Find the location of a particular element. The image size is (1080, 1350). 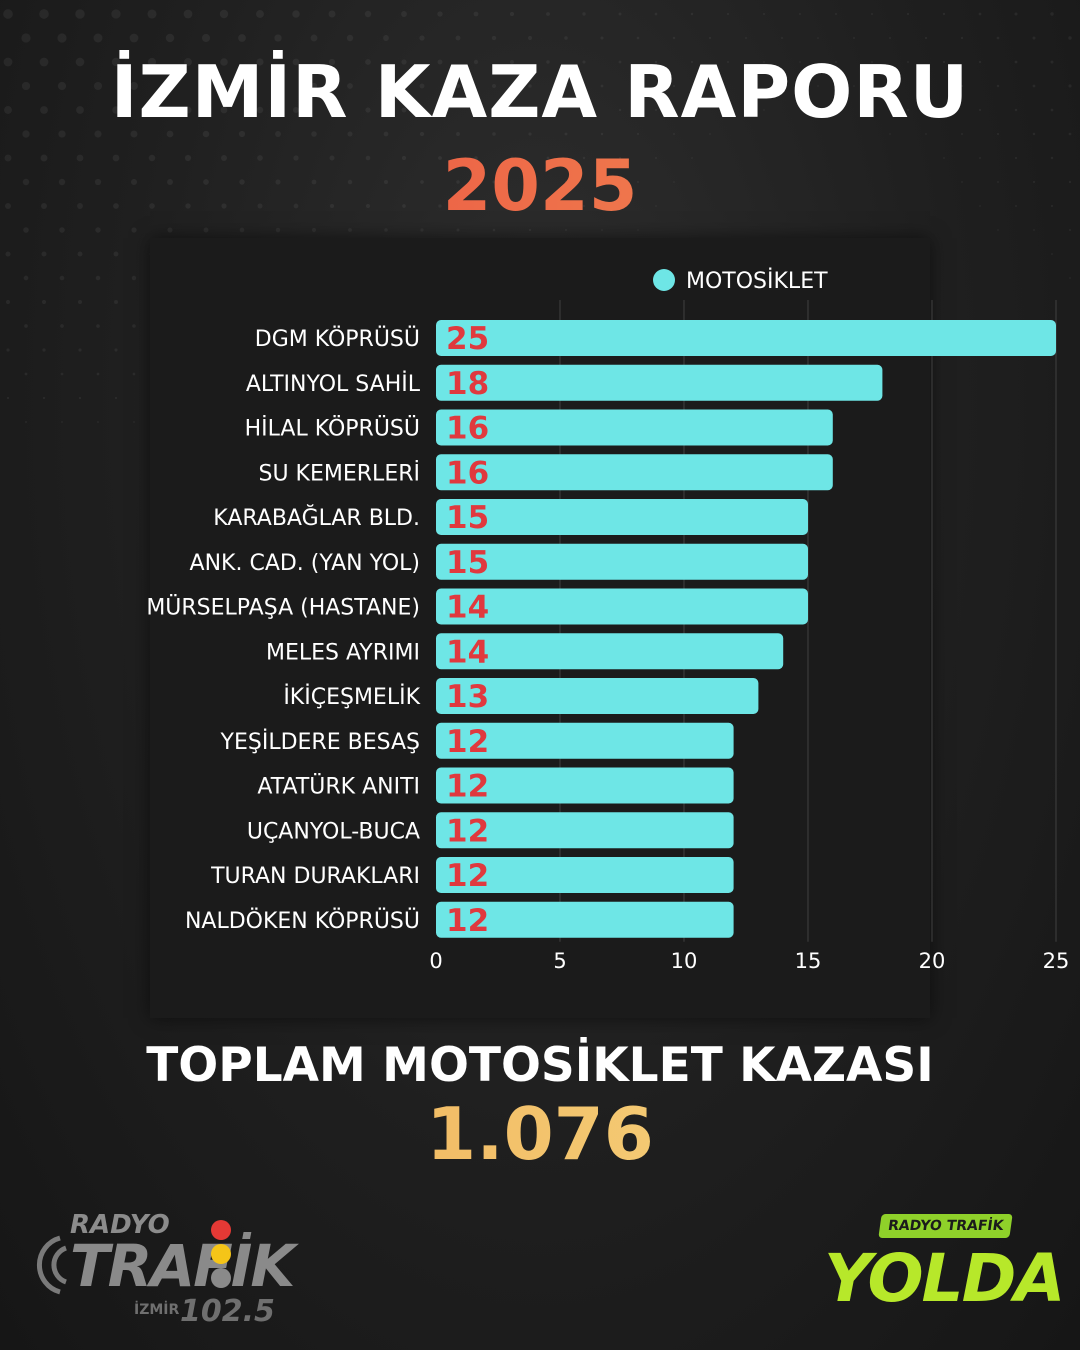

x-tick-label: 0 is located at coordinates (435, 961).